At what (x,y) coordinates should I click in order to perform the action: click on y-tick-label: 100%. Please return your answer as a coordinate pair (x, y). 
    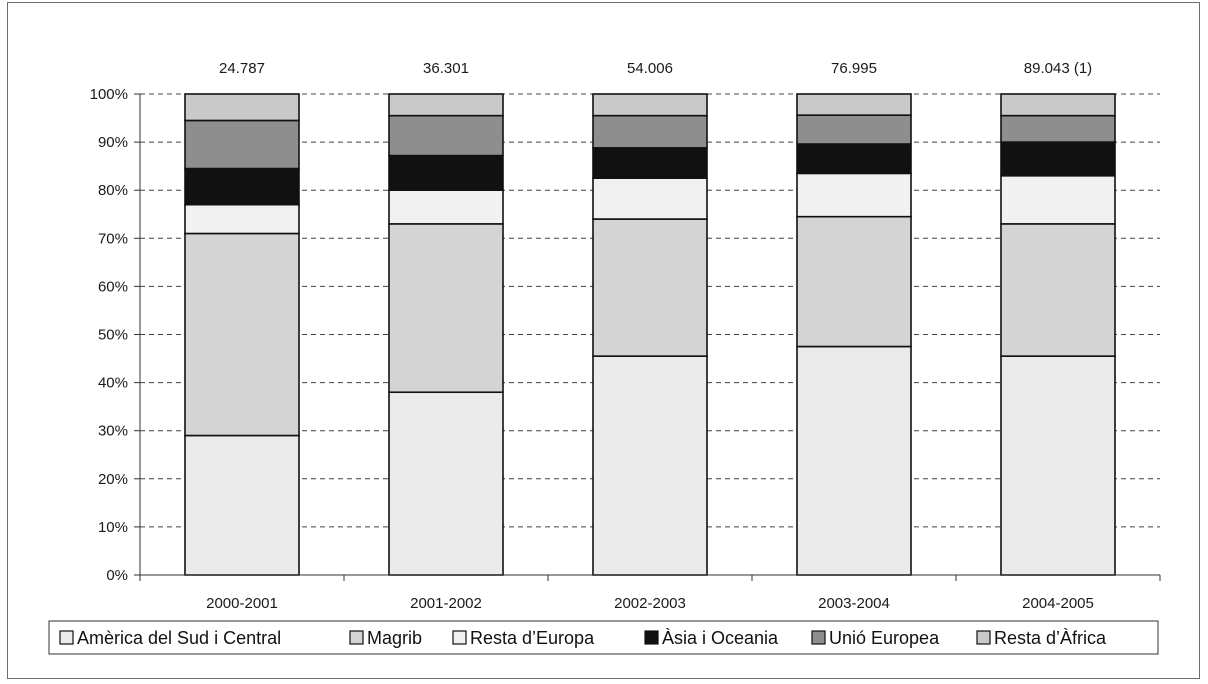
    Looking at the image, I should click on (109, 94).